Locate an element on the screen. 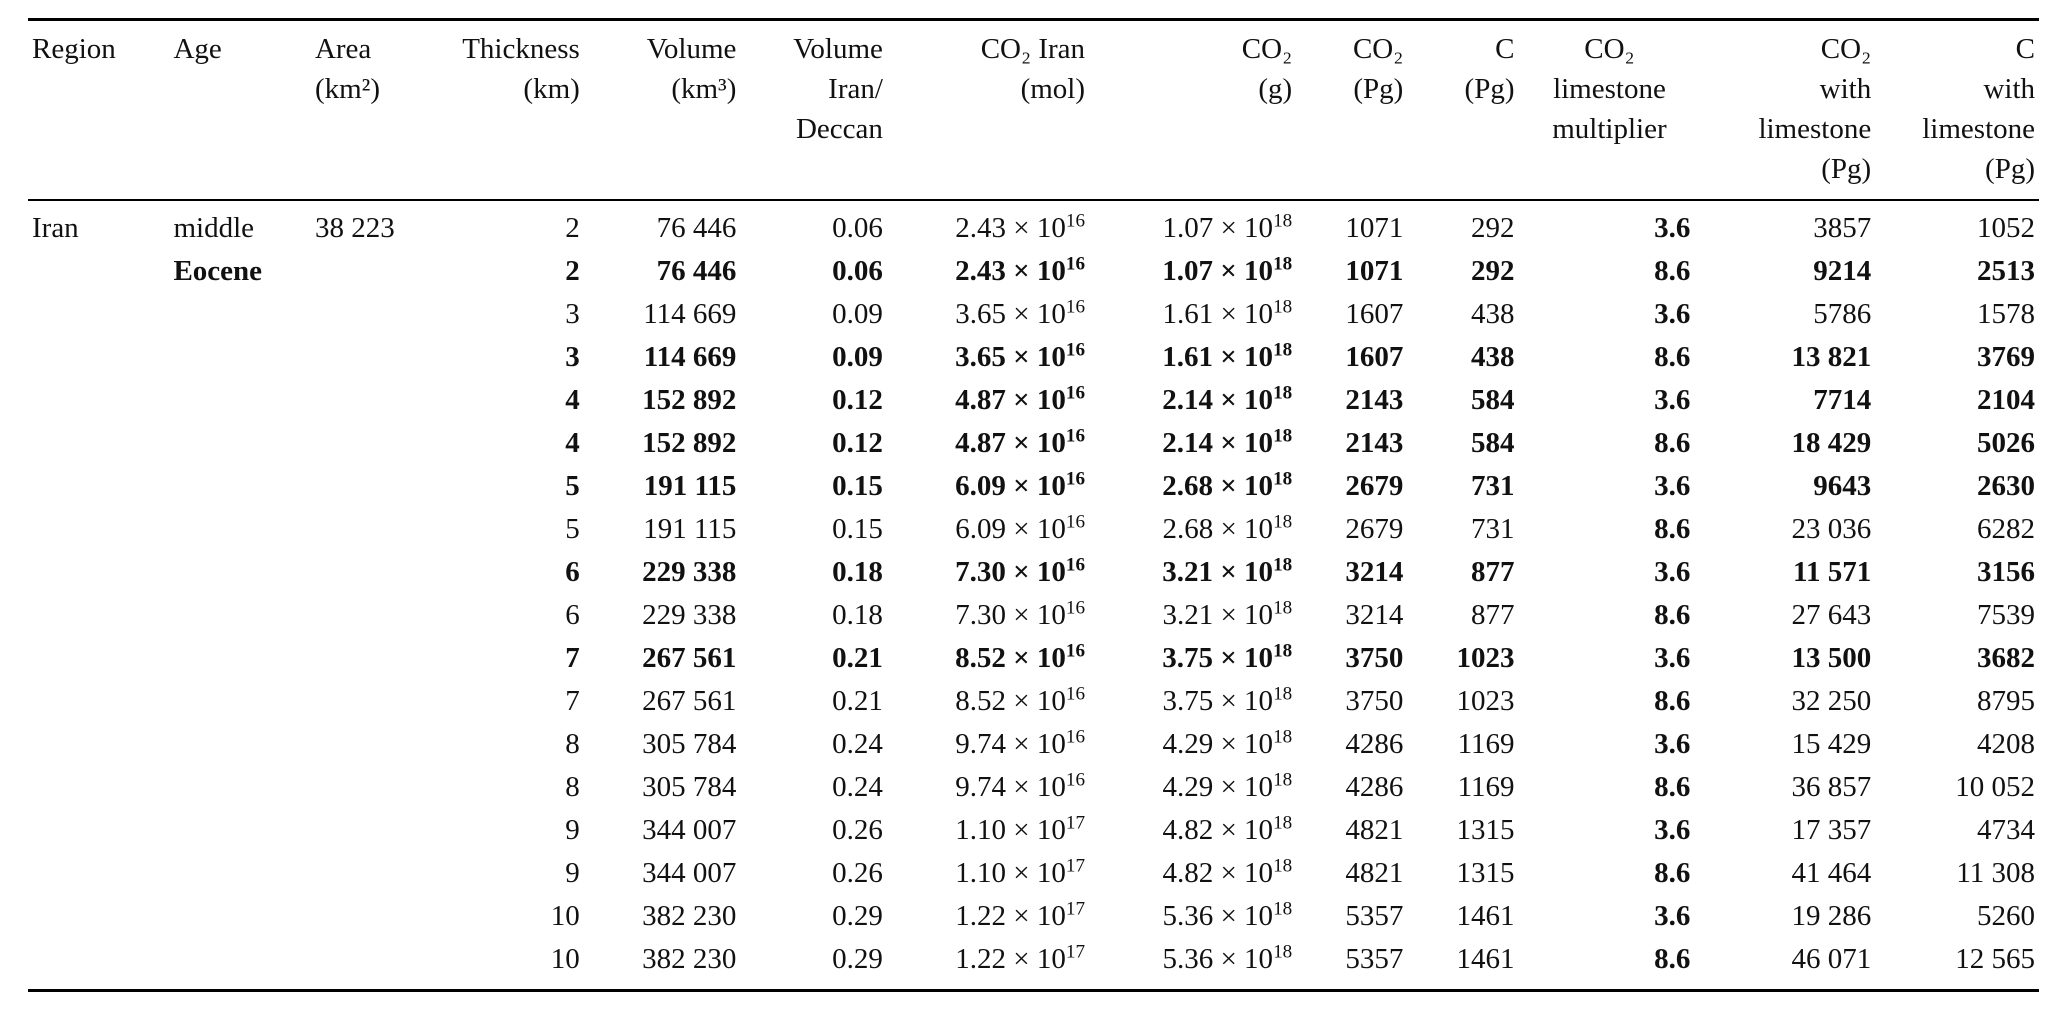 The image size is (2067, 1025). column-header-line: Area is located at coordinates (343, 49).